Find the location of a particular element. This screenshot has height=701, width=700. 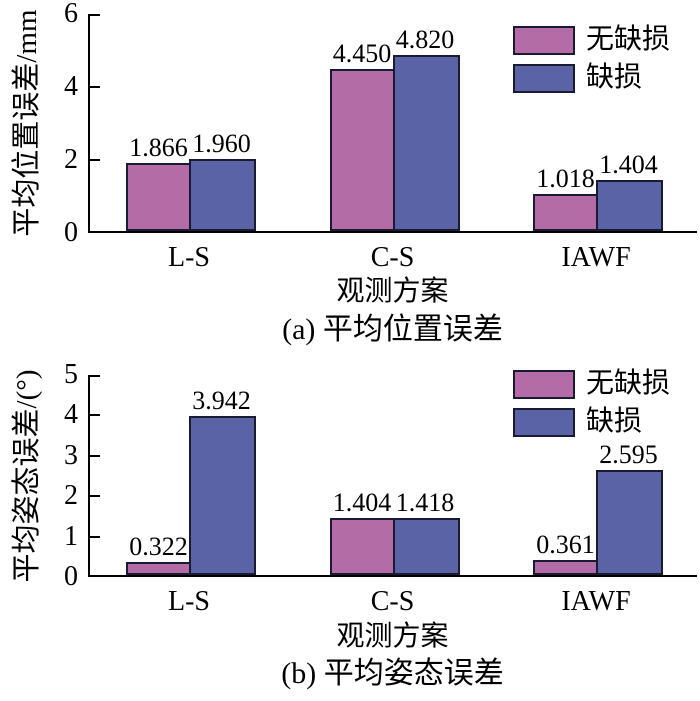

value-label: 1.866 is located at coordinates (158, 147).